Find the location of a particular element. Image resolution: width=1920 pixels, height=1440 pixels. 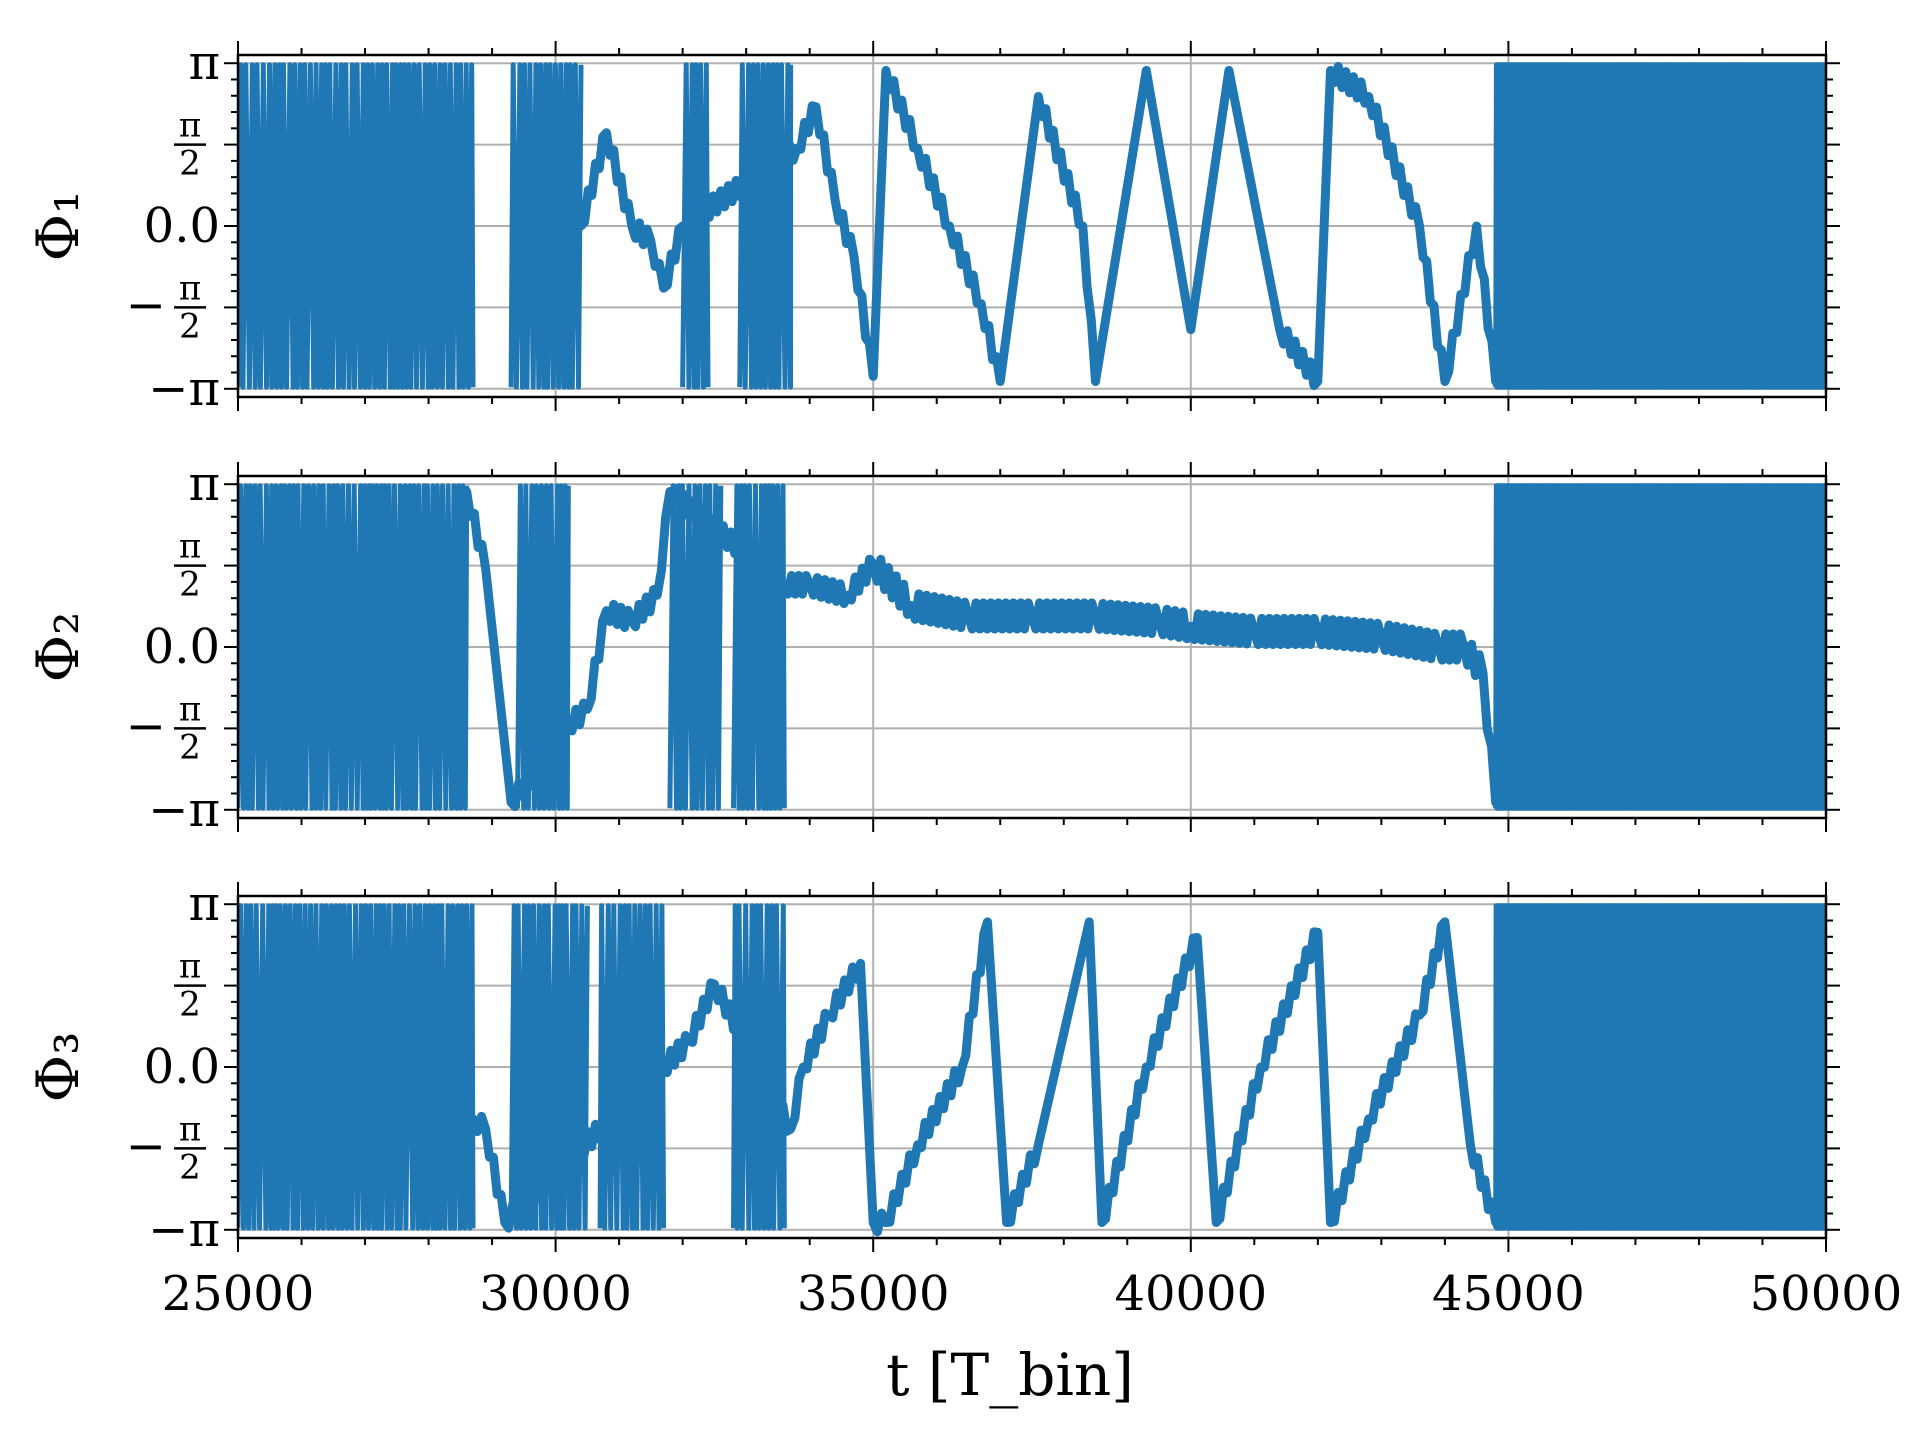

x-tick-label: 30000 is located at coordinates (555, 1294).